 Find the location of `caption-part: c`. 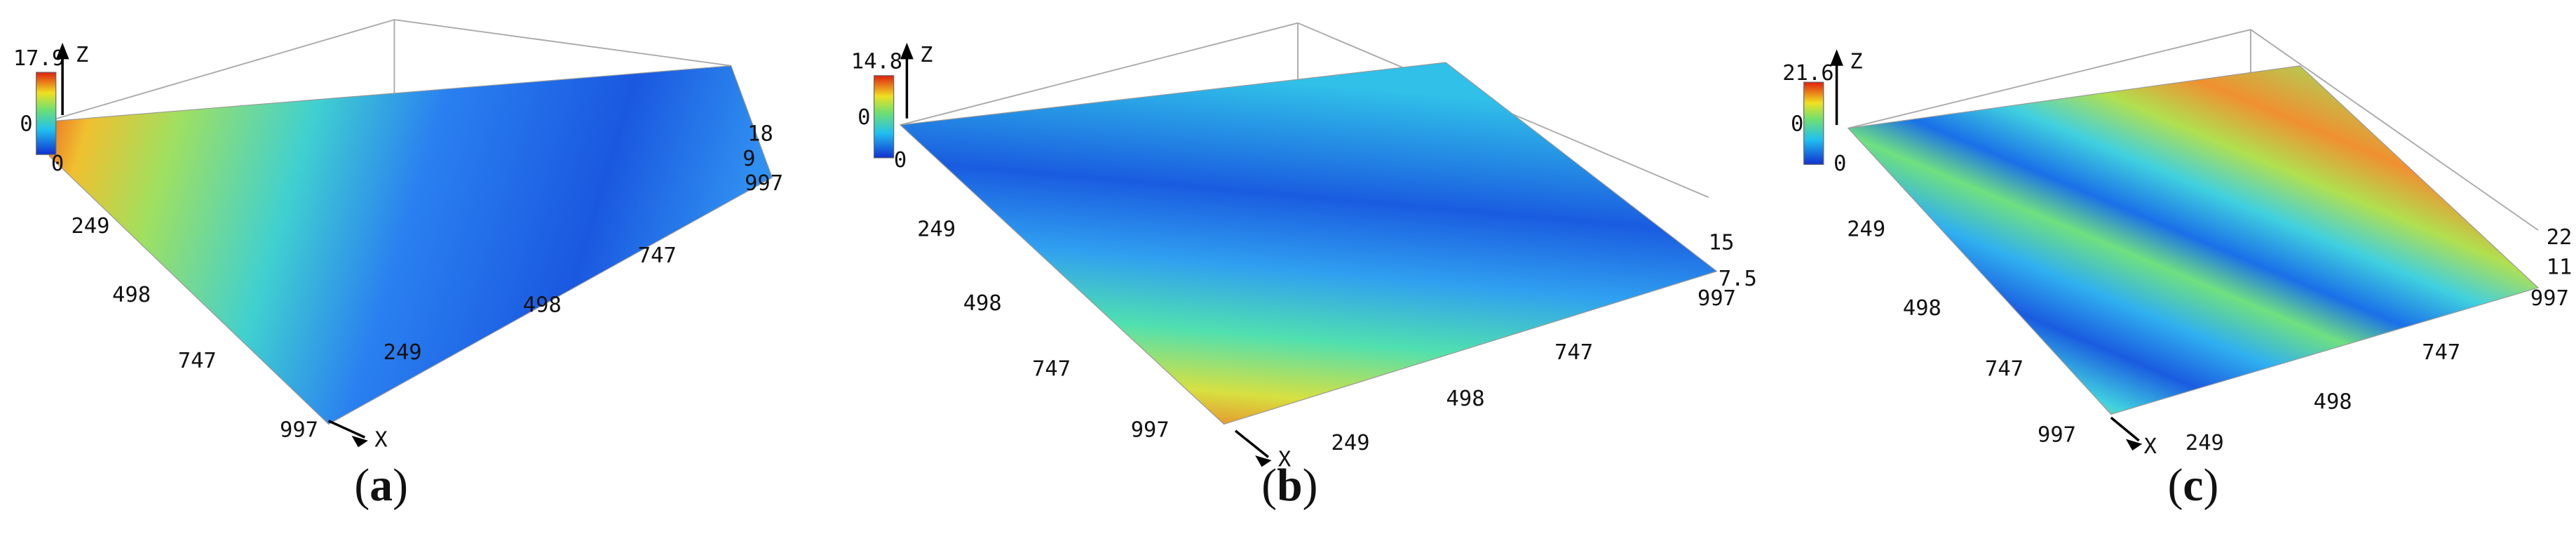

caption-part: c is located at coordinates (2193, 486).